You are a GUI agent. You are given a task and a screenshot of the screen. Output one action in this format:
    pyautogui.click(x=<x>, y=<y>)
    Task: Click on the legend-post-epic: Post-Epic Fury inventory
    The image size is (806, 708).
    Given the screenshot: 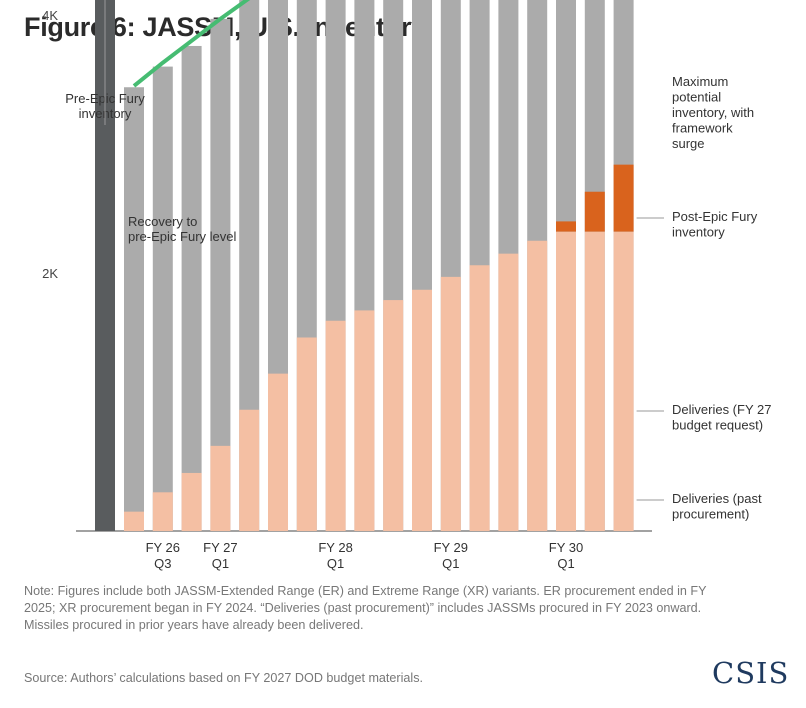 What is the action you would take?
    pyautogui.click(x=715, y=224)
    